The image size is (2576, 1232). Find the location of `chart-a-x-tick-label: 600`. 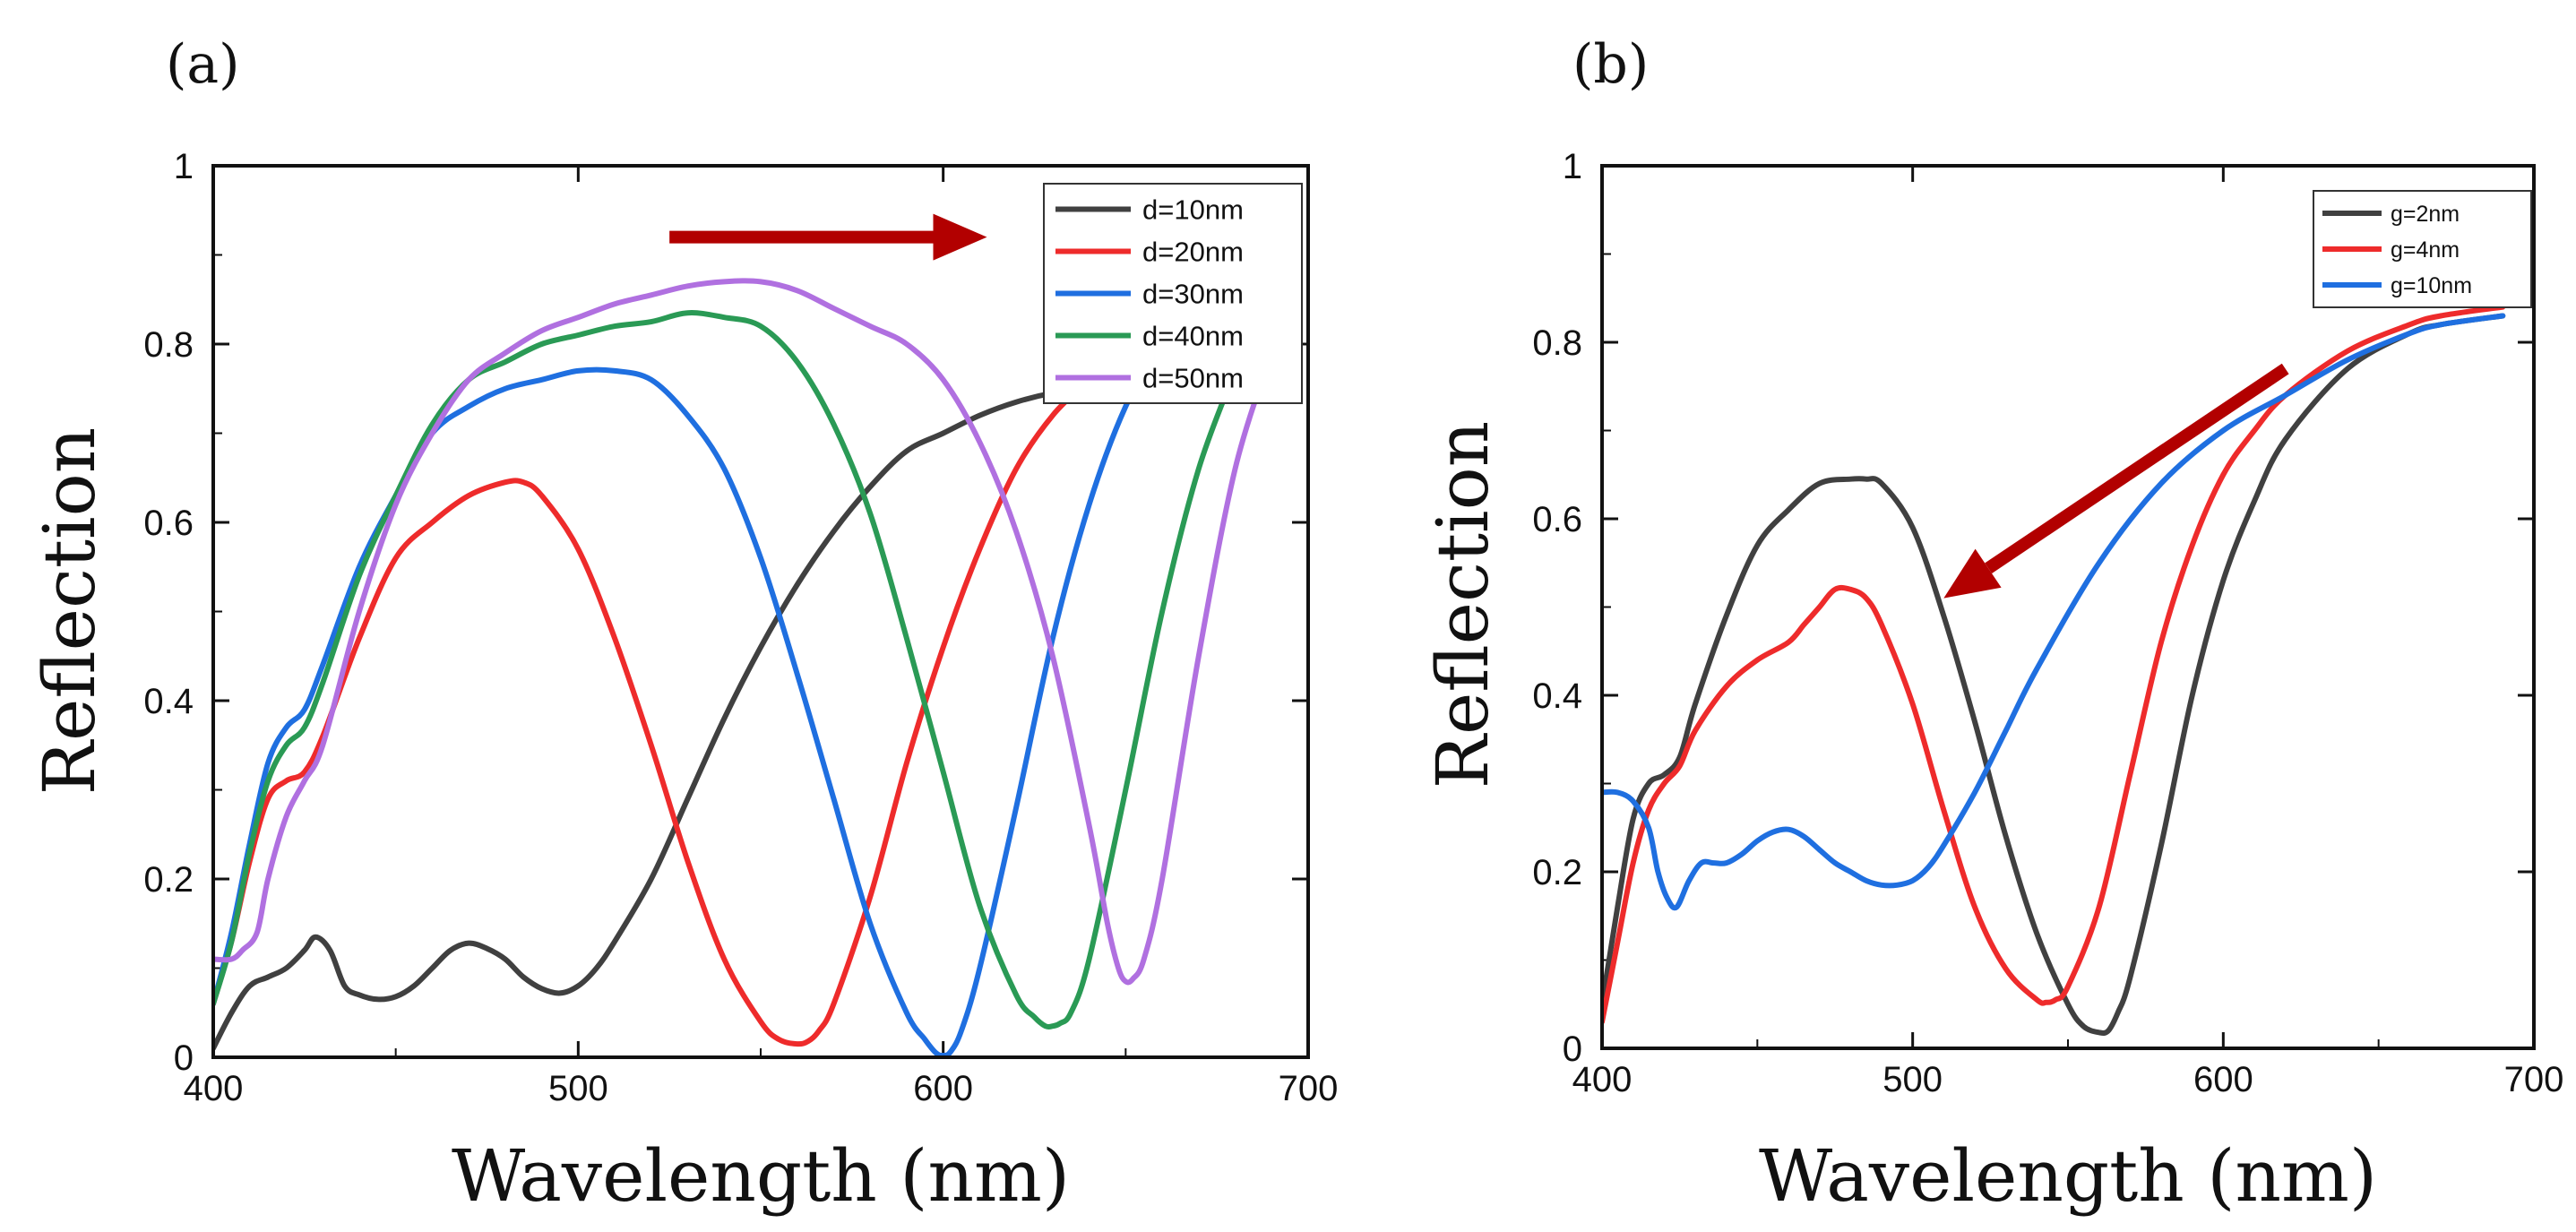

chart-a-x-tick-label: 600 is located at coordinates (943, 1088).